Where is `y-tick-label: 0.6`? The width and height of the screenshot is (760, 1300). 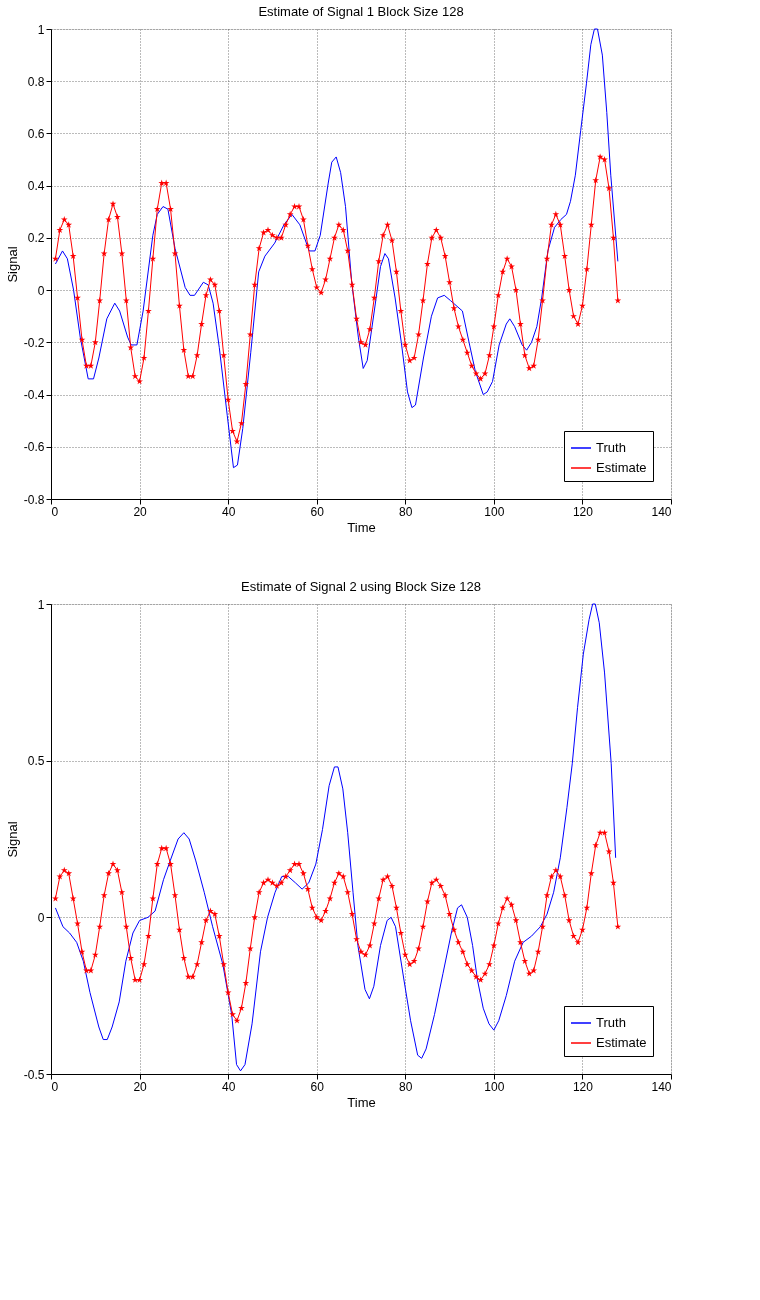
y-tick-label: 0.6 is located at coordinates (36, 133).